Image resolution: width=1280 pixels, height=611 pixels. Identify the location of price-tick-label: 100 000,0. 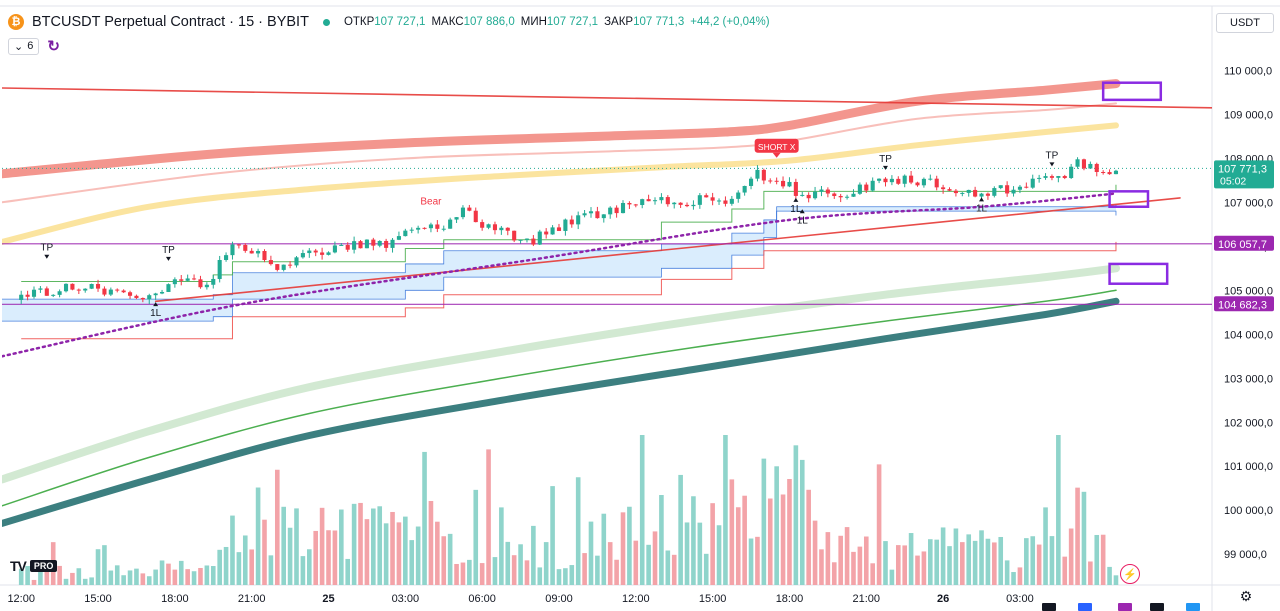
(1248, 511).